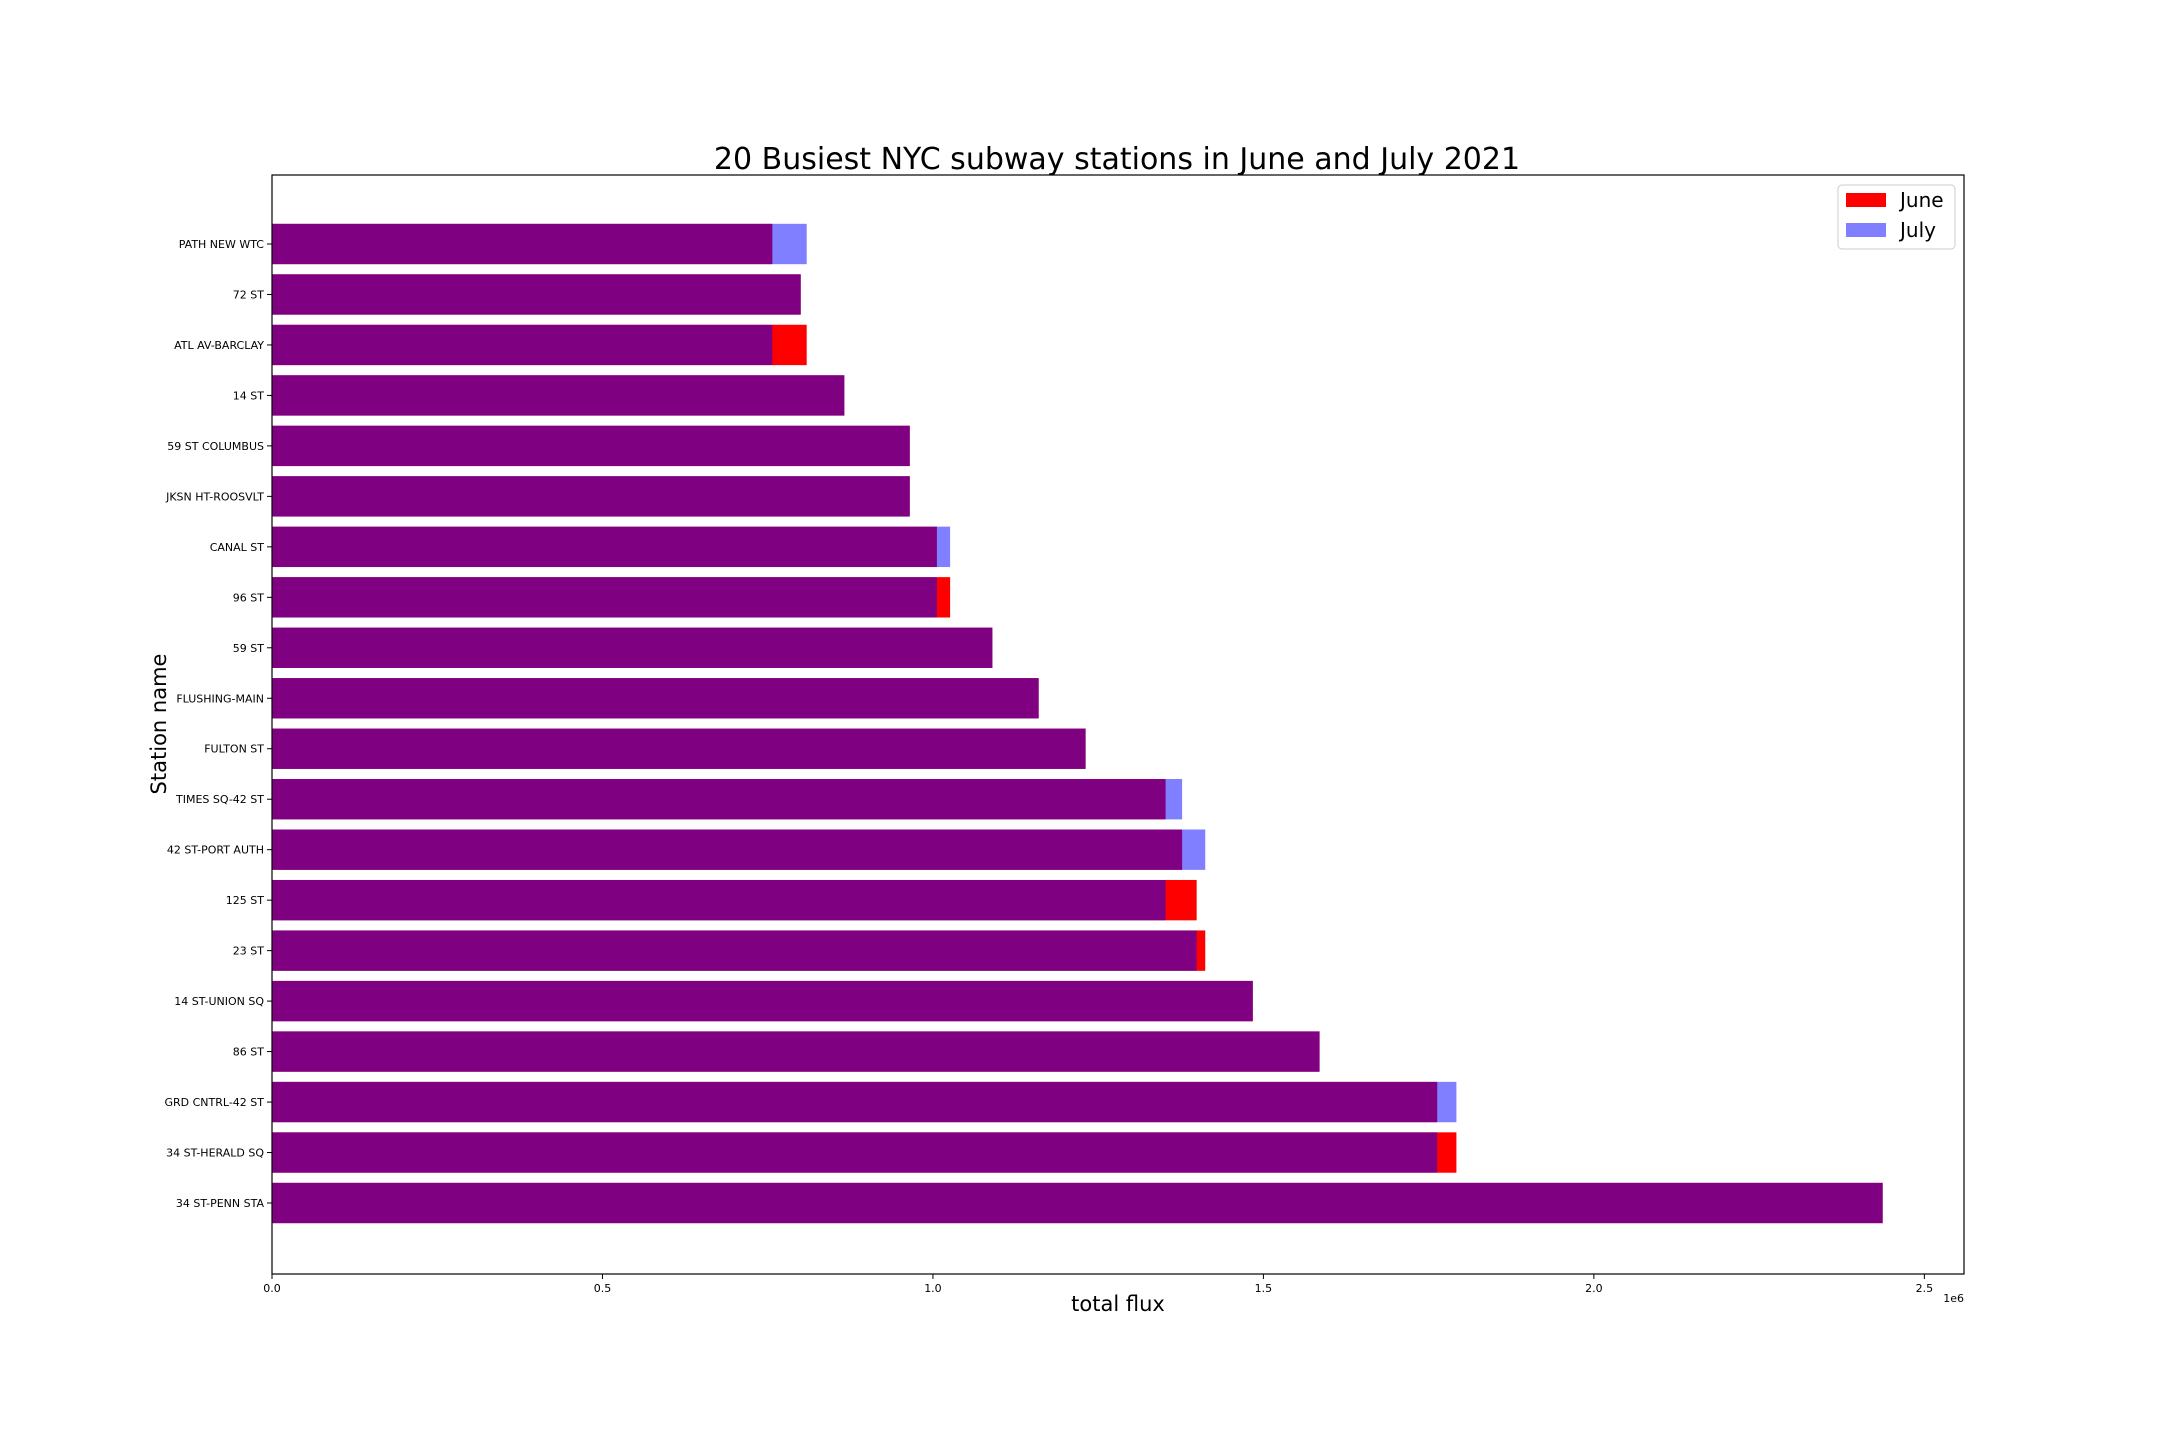 This screenshot has width=2160, height=1440. I want to click on y-tick-label: FLUSHING-MAIN, so click(220, 698).